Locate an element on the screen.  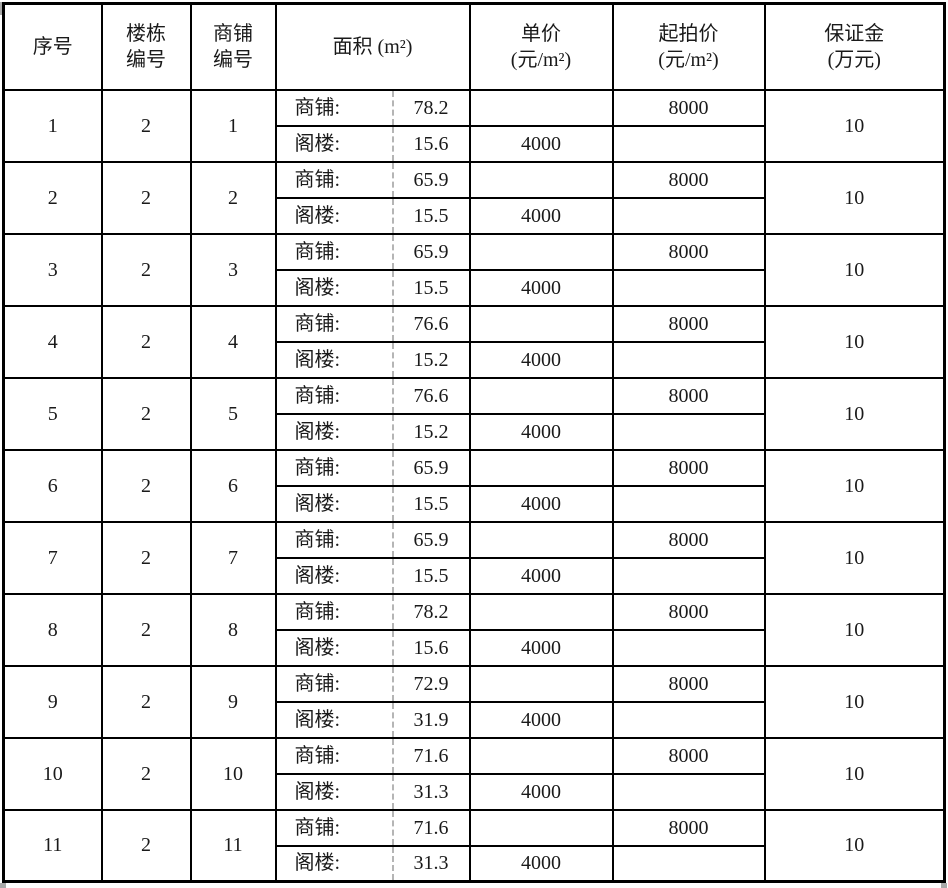
table-row-shop: 11 2 11 商铺: 71.6 8000 10 is located at coordinates (474, 845).